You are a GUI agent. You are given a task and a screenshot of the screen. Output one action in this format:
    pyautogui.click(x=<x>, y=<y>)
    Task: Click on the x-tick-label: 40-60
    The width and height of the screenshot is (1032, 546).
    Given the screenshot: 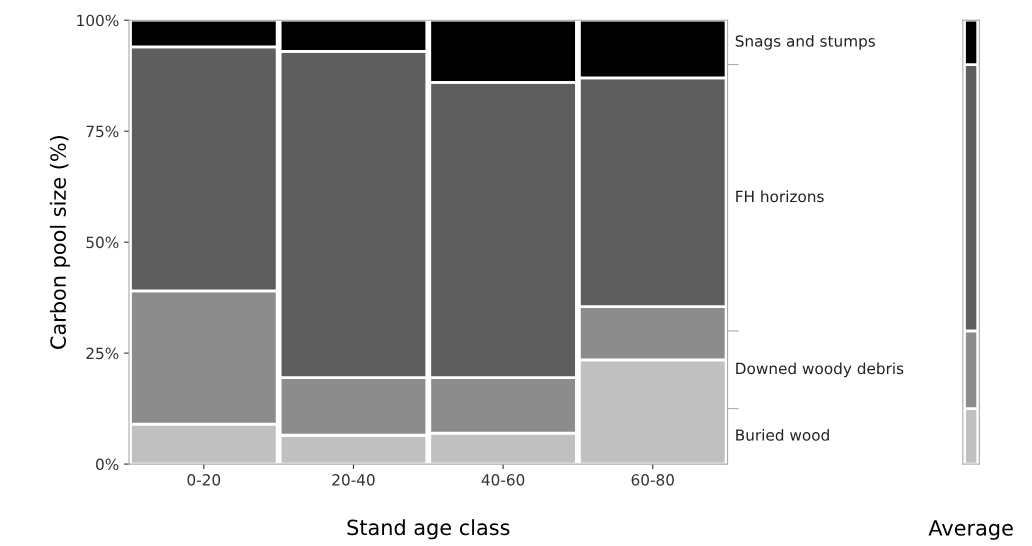 What is the action you would take?
    pyautogui.click(x=503, y=480)
    